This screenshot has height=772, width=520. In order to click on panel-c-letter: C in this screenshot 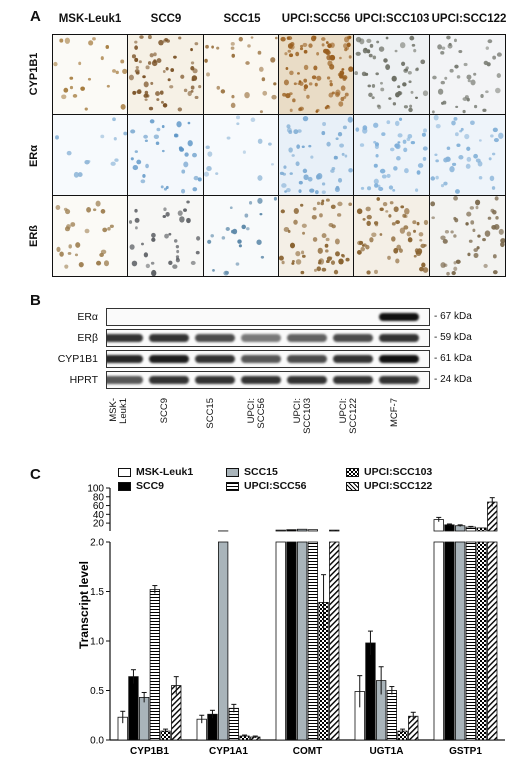, I will do `click(35, 474)`.